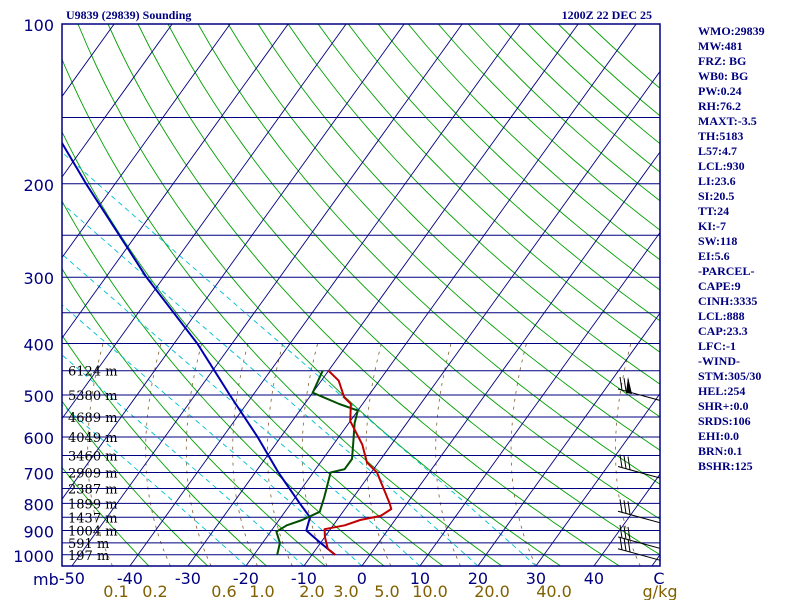 The width and height of the screenshot is (800, 600). Describe the element at coordinates (38, 474) in the screenshot. I see `pressure-label: 700` at that location.